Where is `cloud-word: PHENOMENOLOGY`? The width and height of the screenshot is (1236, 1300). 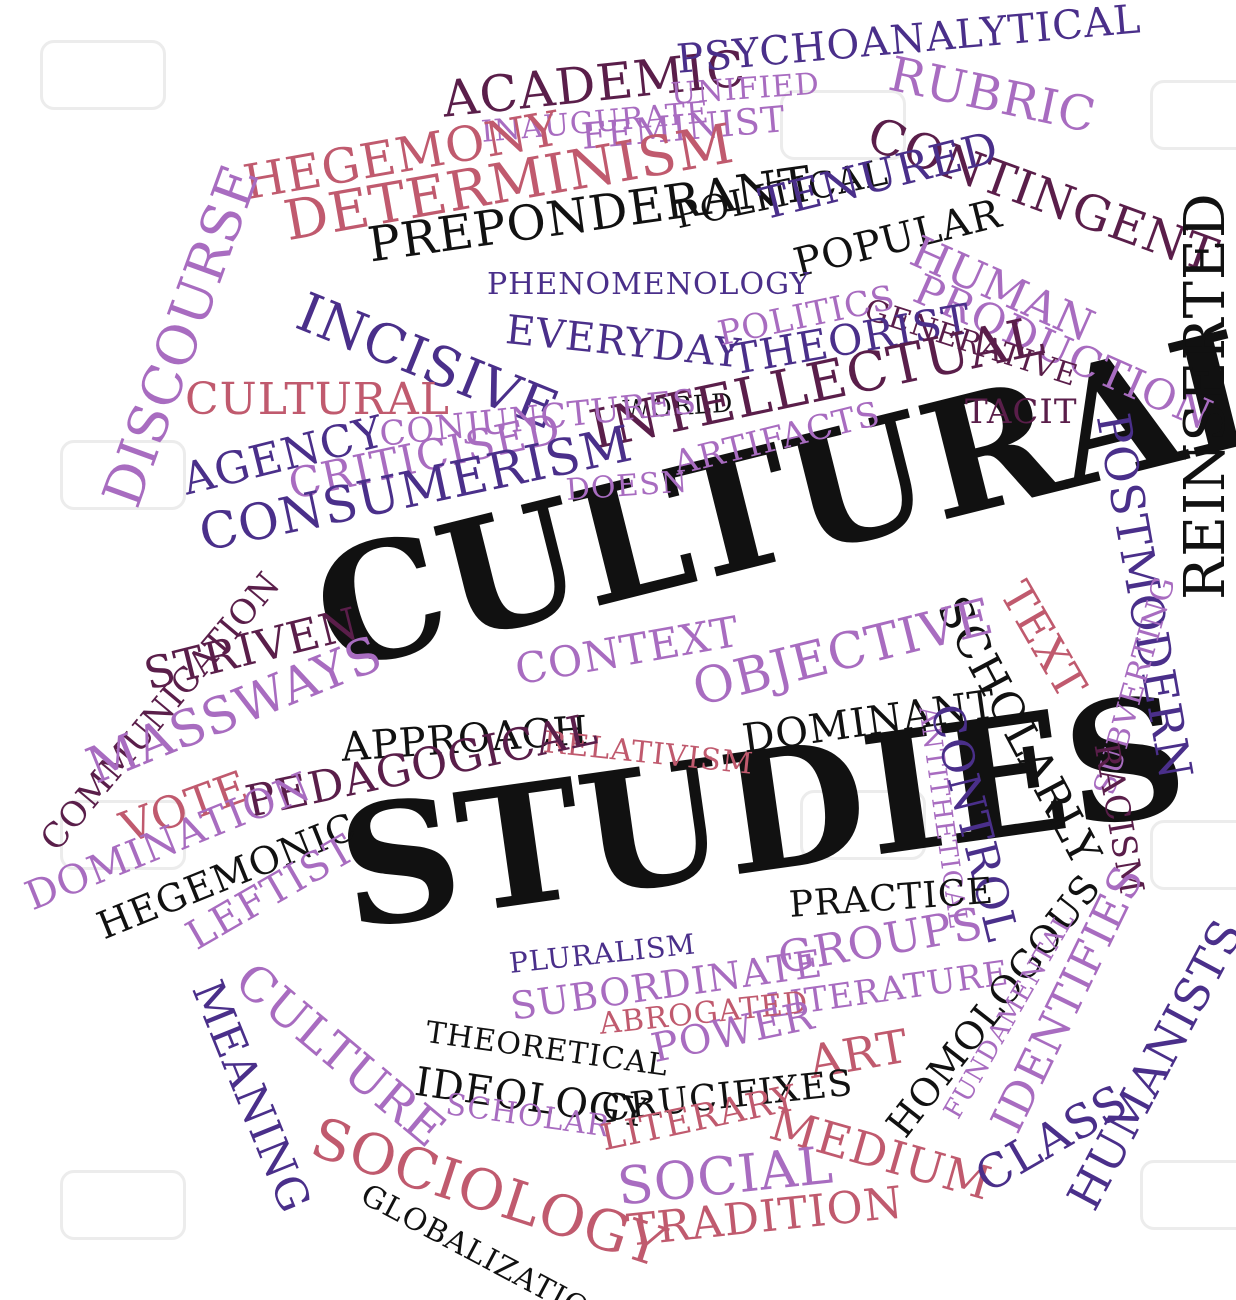 cloud-word: PHENOMENOLOGY is located at coordinates (649, 284).